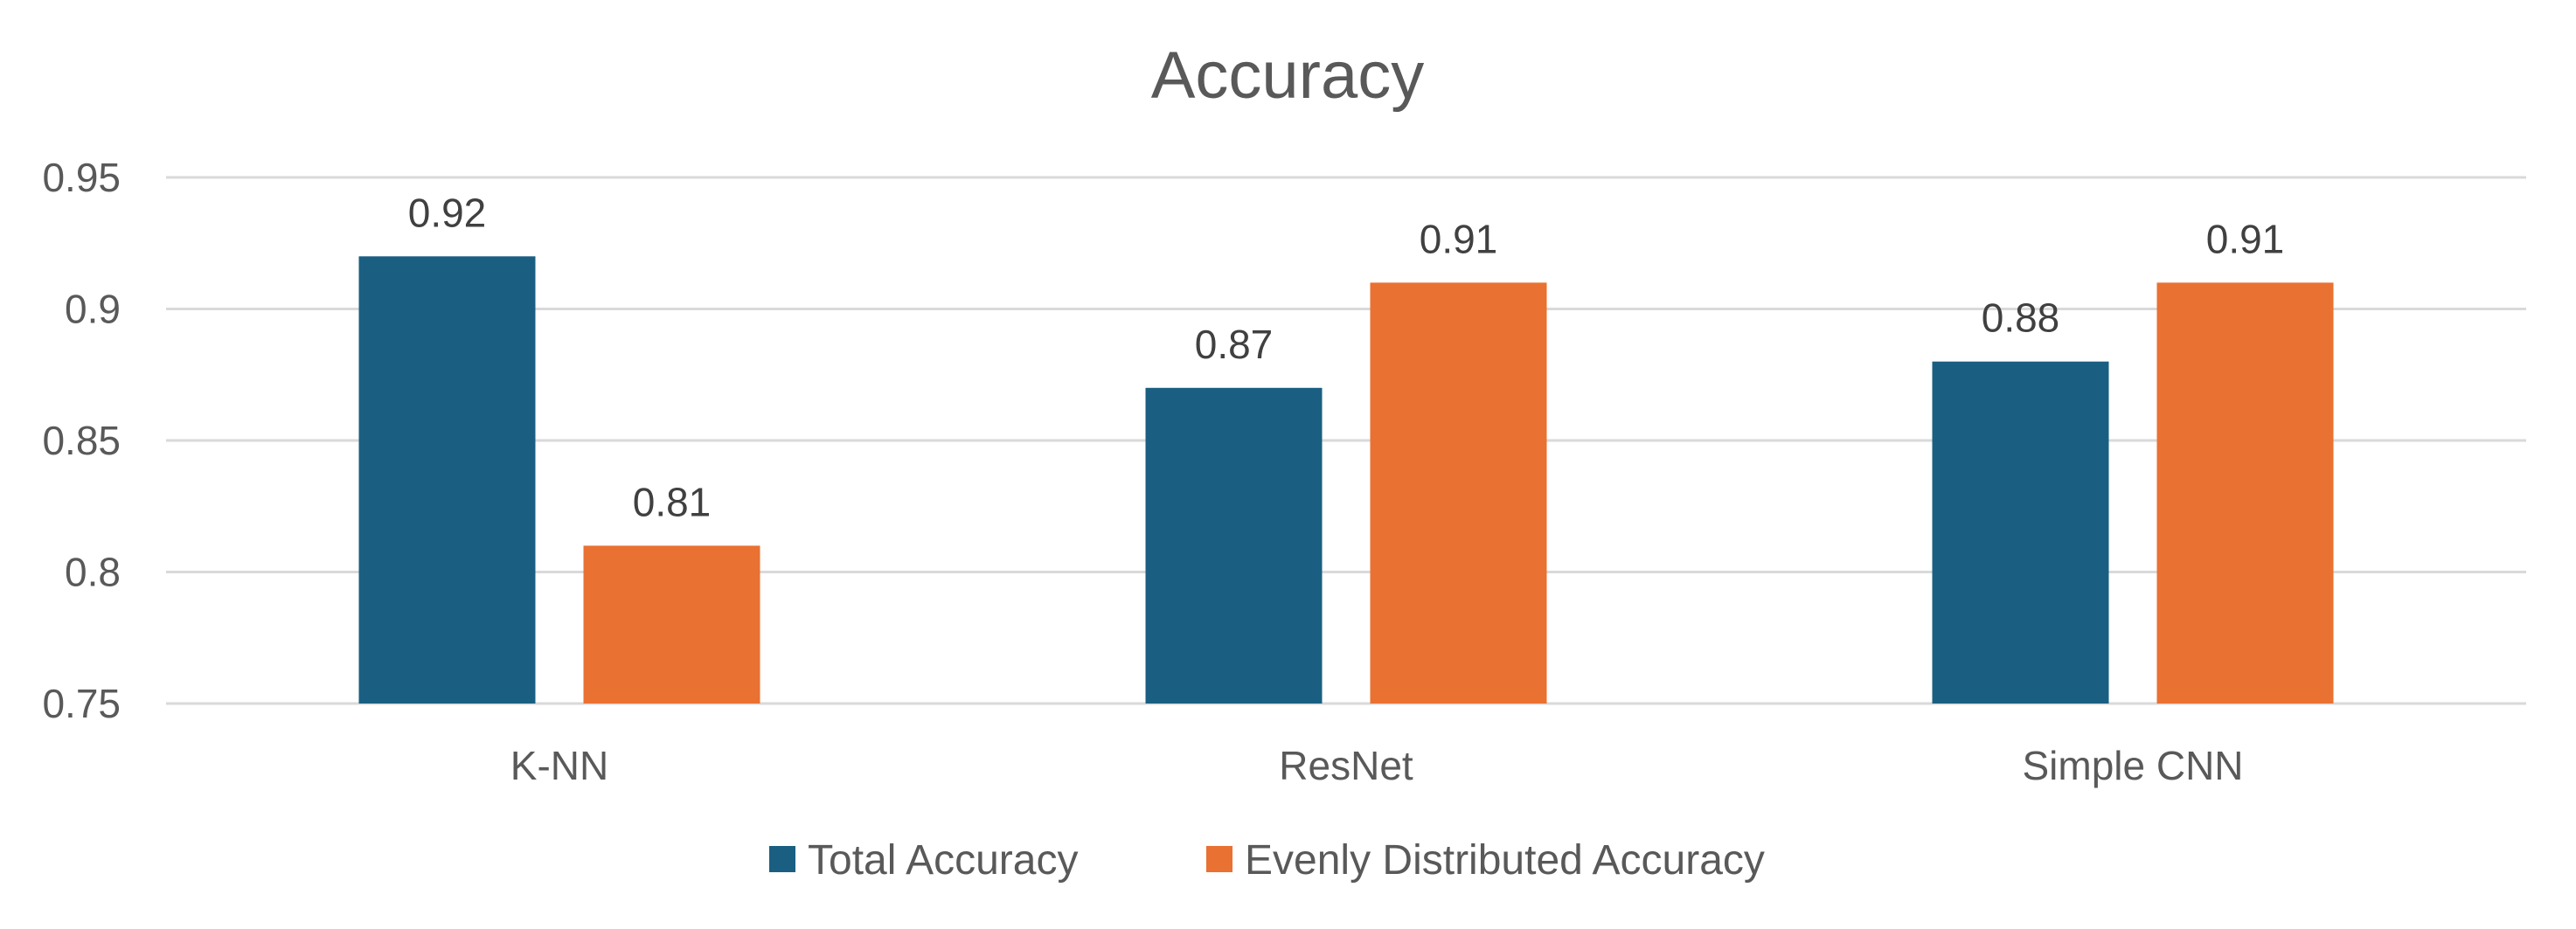  Describe the element at coordinates (943, 860) in the screenshot. I see `legend-label: Total Accuracy` at that location.